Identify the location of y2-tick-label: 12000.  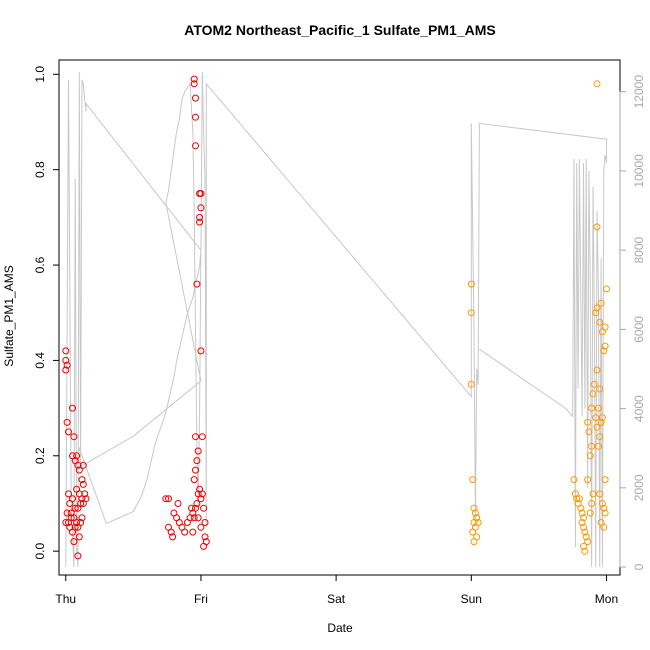
(639, 92).